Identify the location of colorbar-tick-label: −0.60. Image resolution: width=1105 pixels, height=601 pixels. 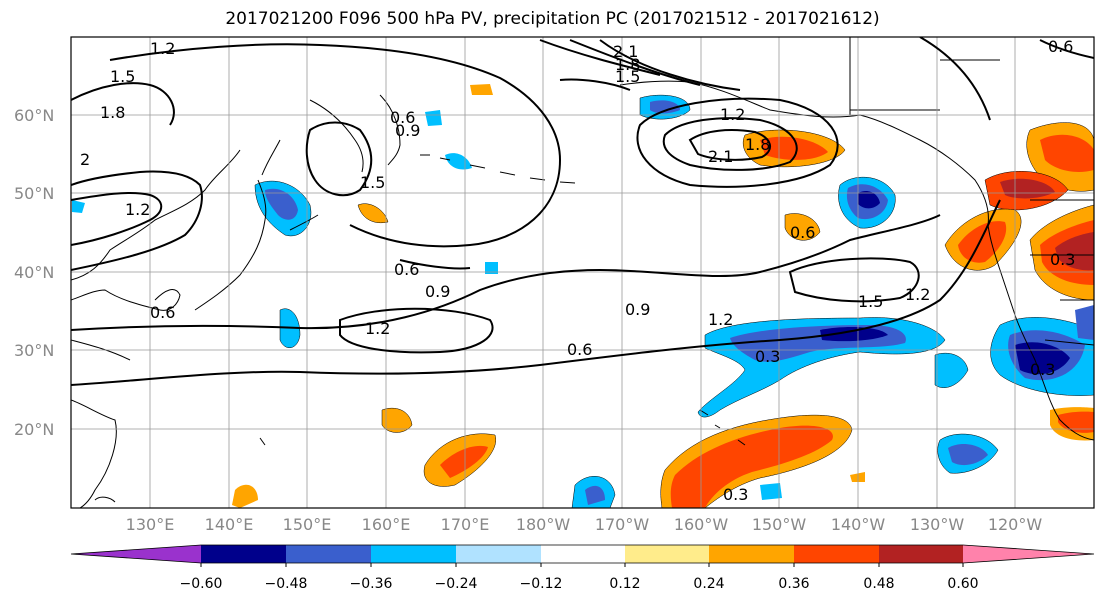
(201, 584).